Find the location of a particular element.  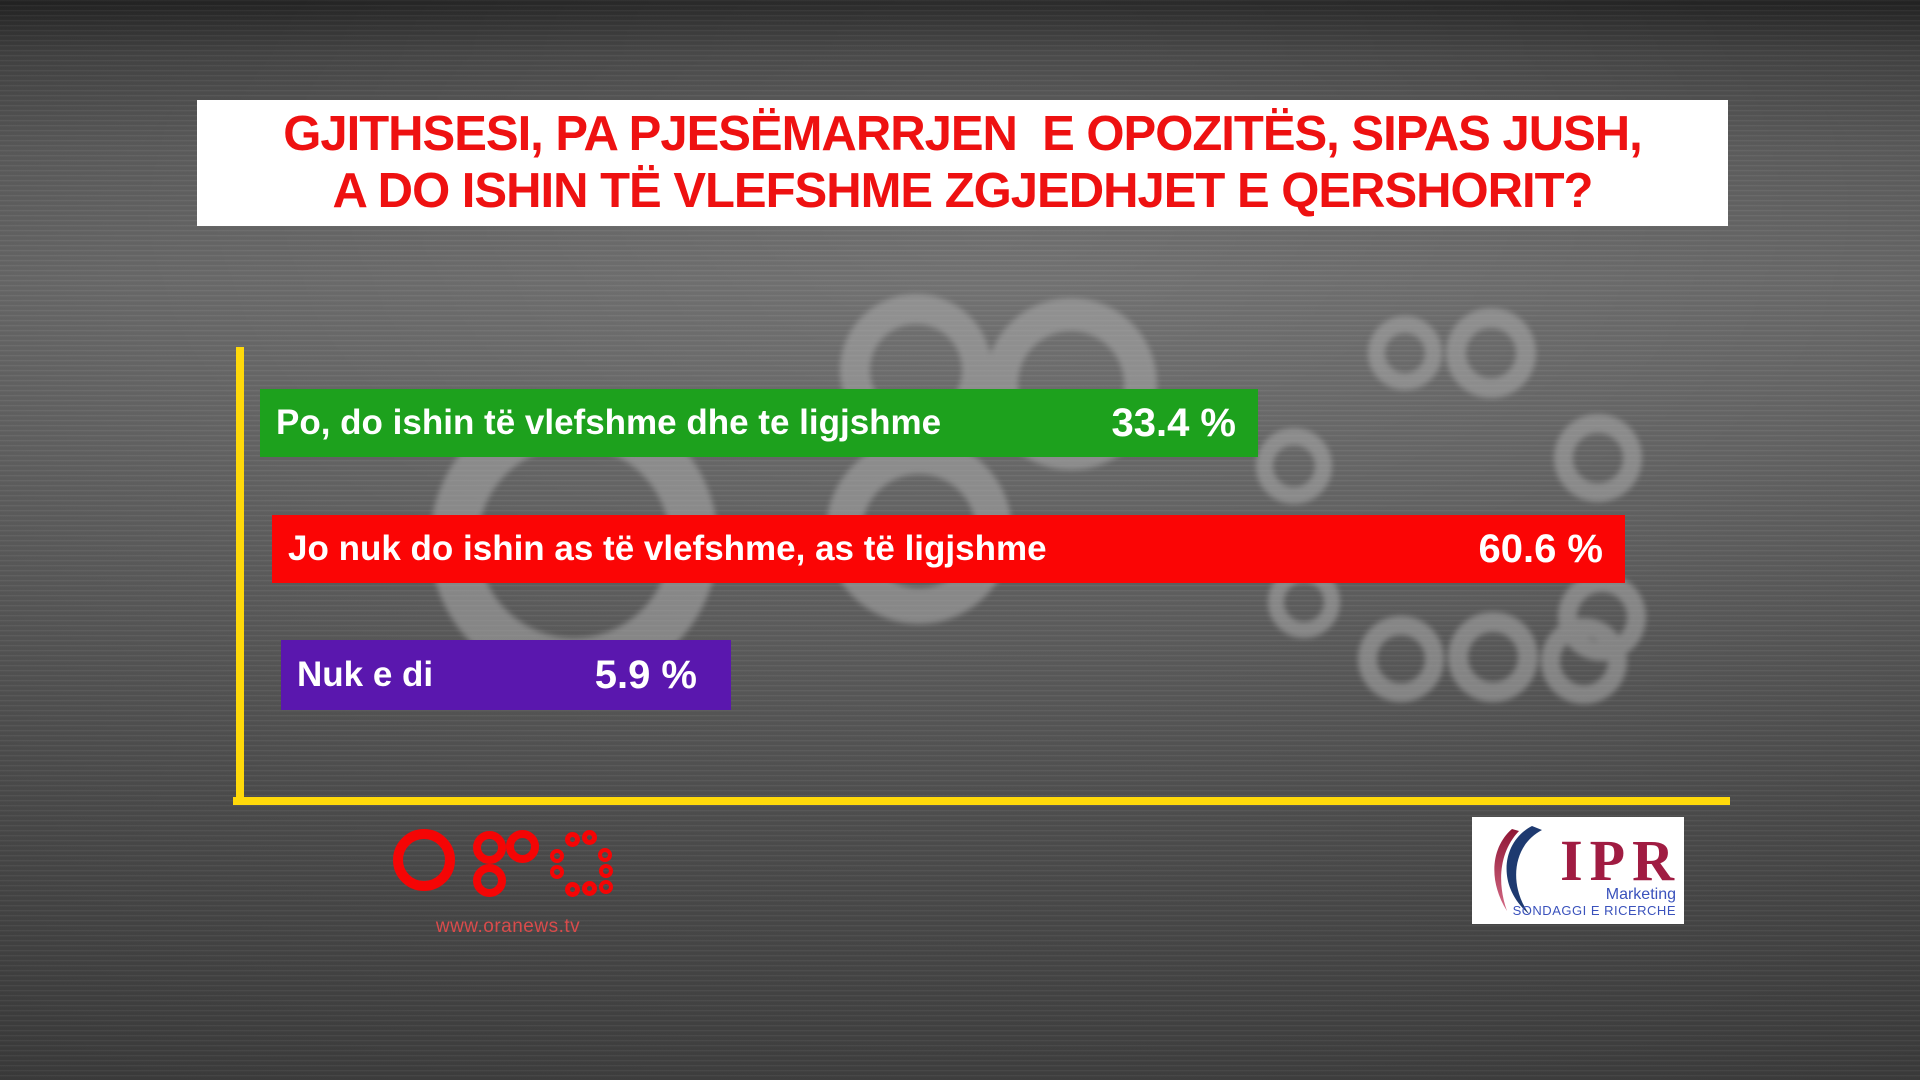

bar-value: 33.4 % is located at coordinates (1173, 422).